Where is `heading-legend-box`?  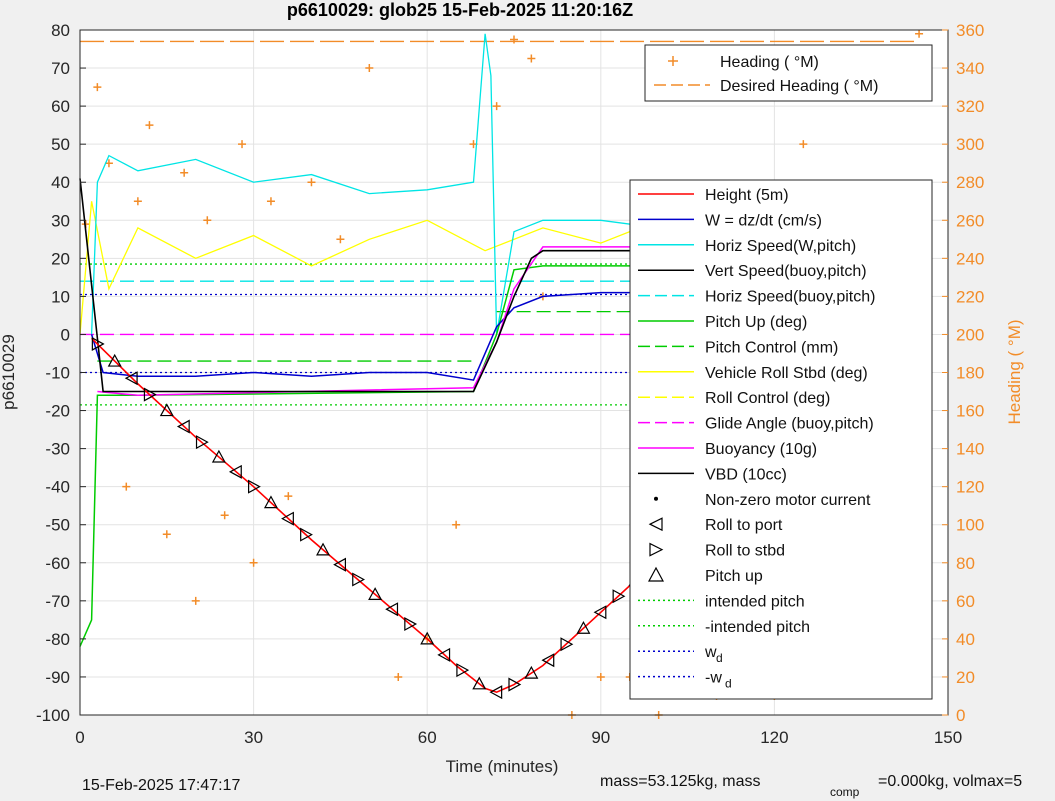
heading-legend-box is located at coordinates (788, 73).